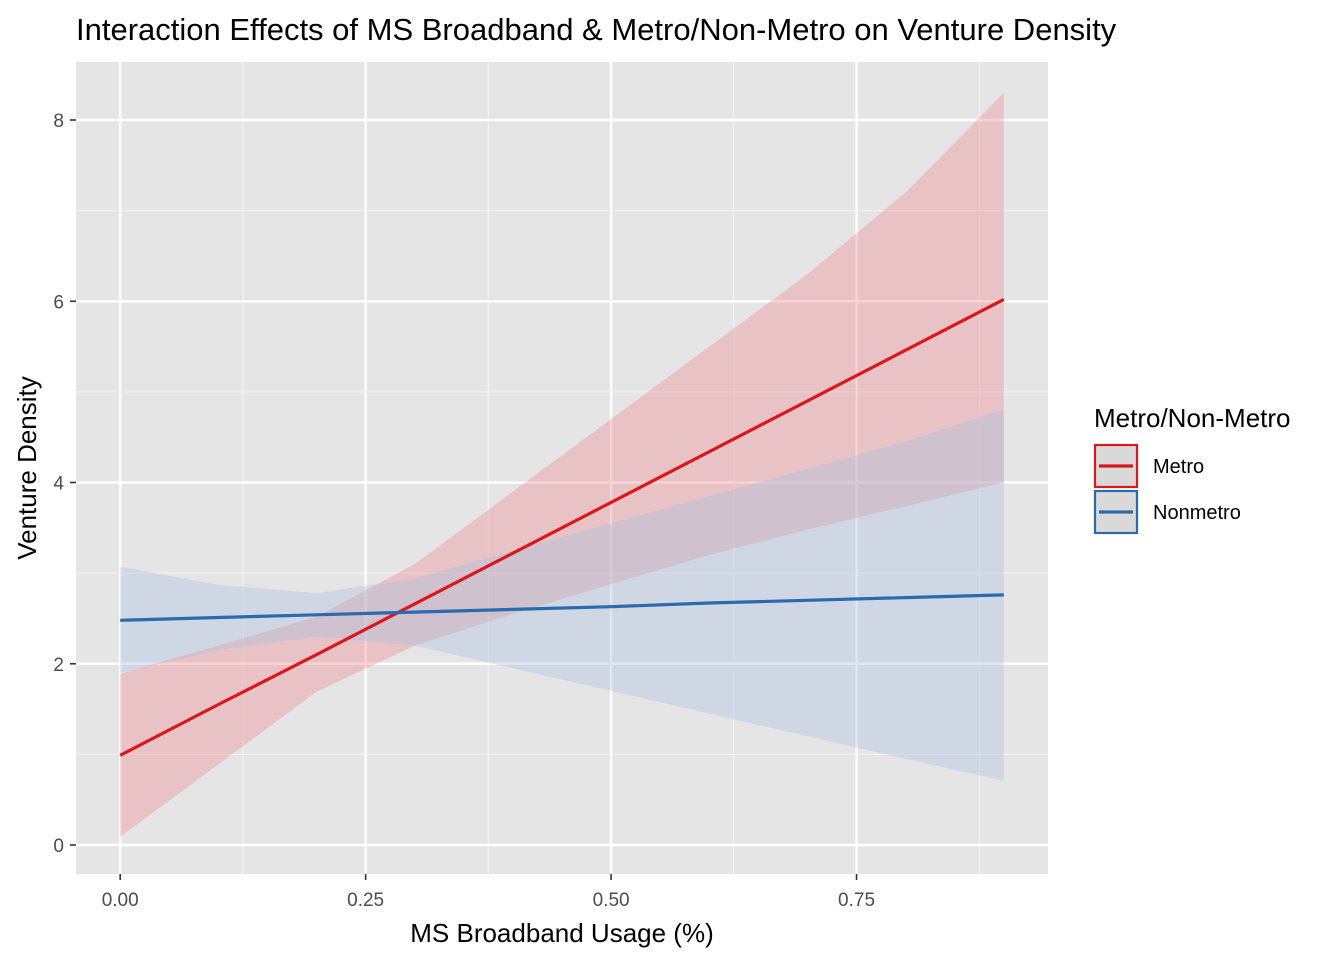 This screenshot has width=1344, height=960. What do you see at coordinates (27, 468) in the screenshot?
I see `y-axis-title: Venture Density` at bounding box center [27, 468].